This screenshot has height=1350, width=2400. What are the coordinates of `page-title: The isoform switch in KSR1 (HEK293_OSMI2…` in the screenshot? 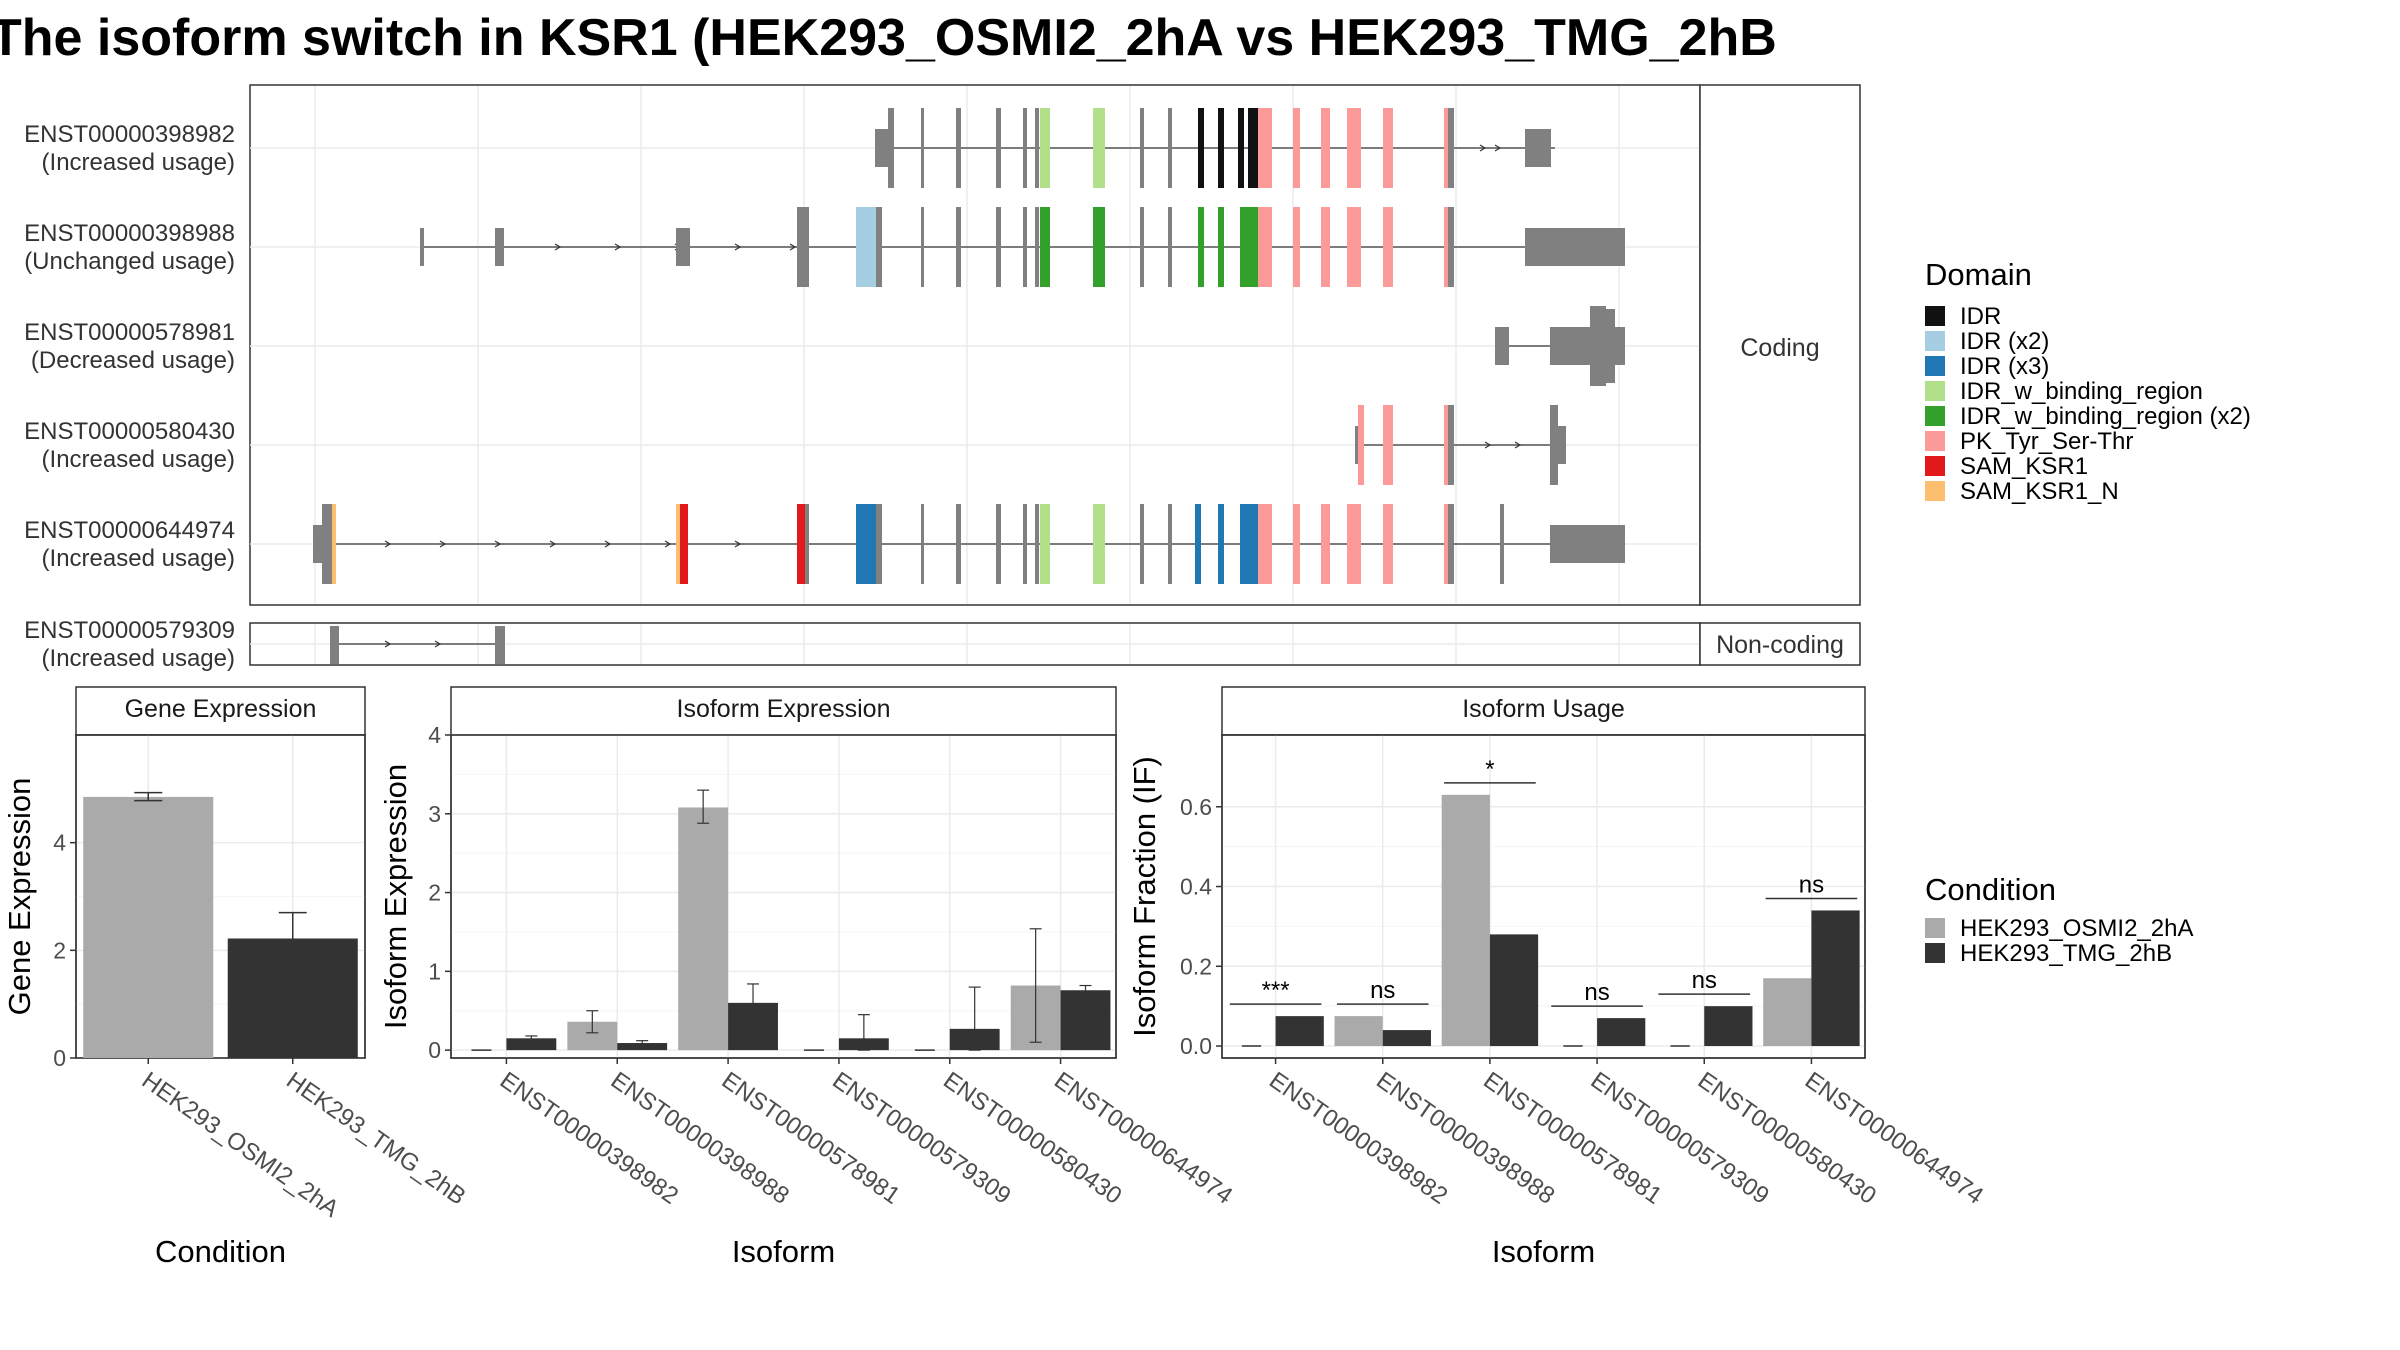 It's located at (888, 38).